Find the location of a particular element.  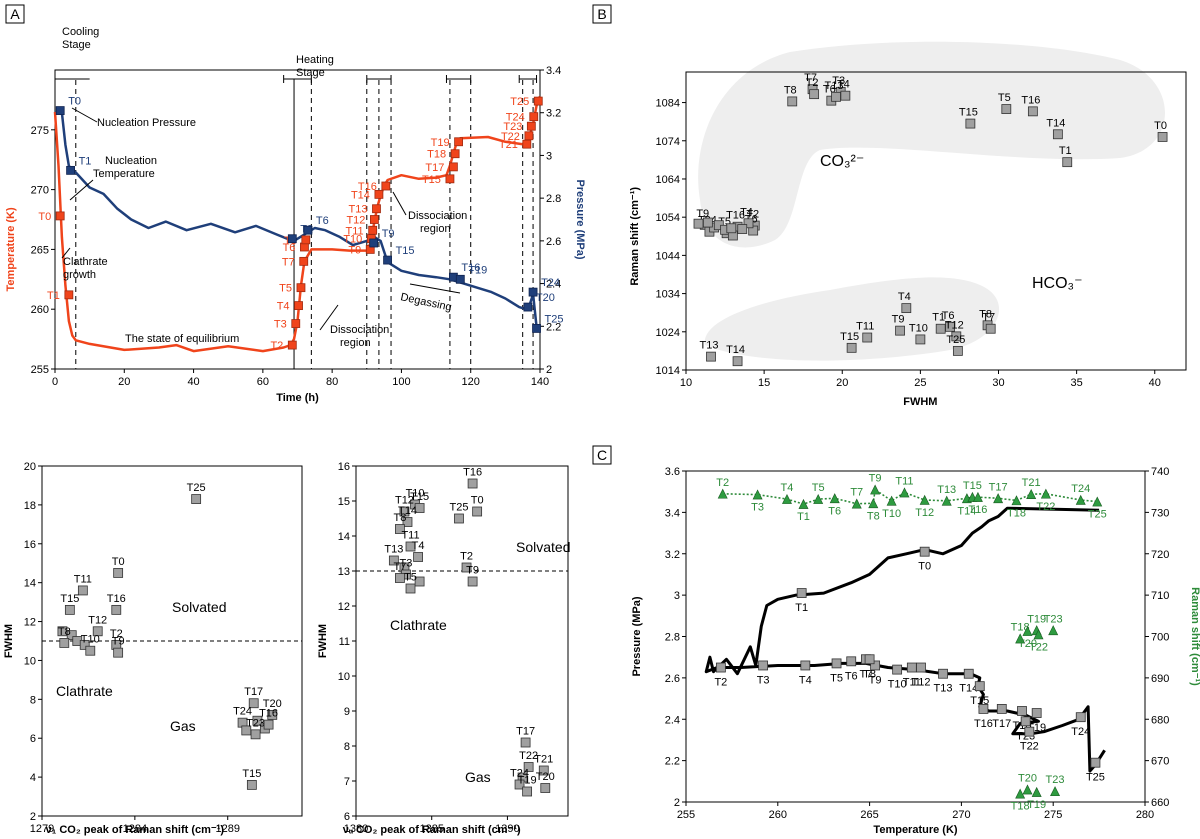

point-label: T3 is located at coordinates (838, 81).